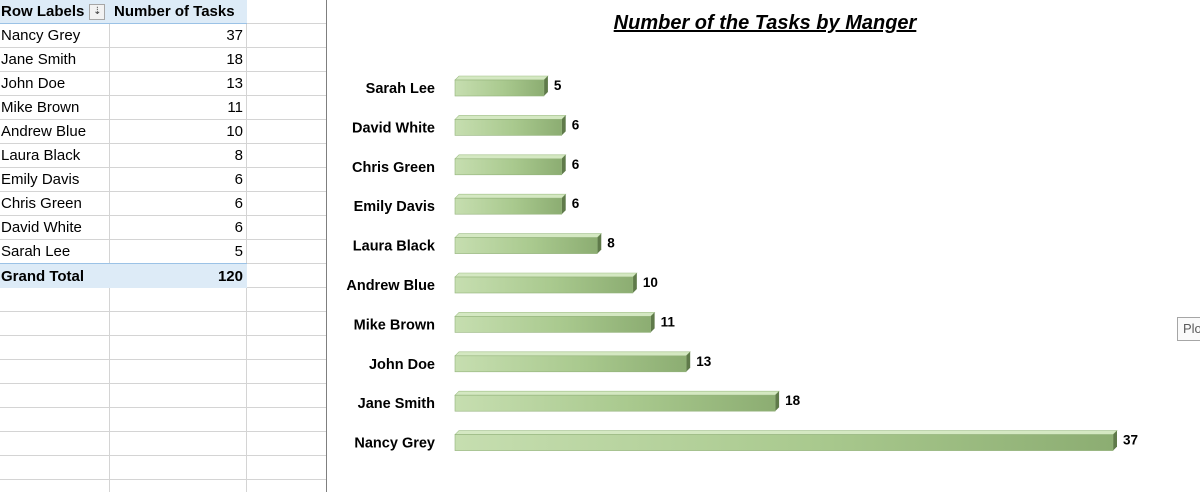 This screenshot has width=1200, height=492. What do you see at coordinates (123, 203) in the screenshot?
I see `pivot-row: Chris Green 6` at bounding box center [123, 203].